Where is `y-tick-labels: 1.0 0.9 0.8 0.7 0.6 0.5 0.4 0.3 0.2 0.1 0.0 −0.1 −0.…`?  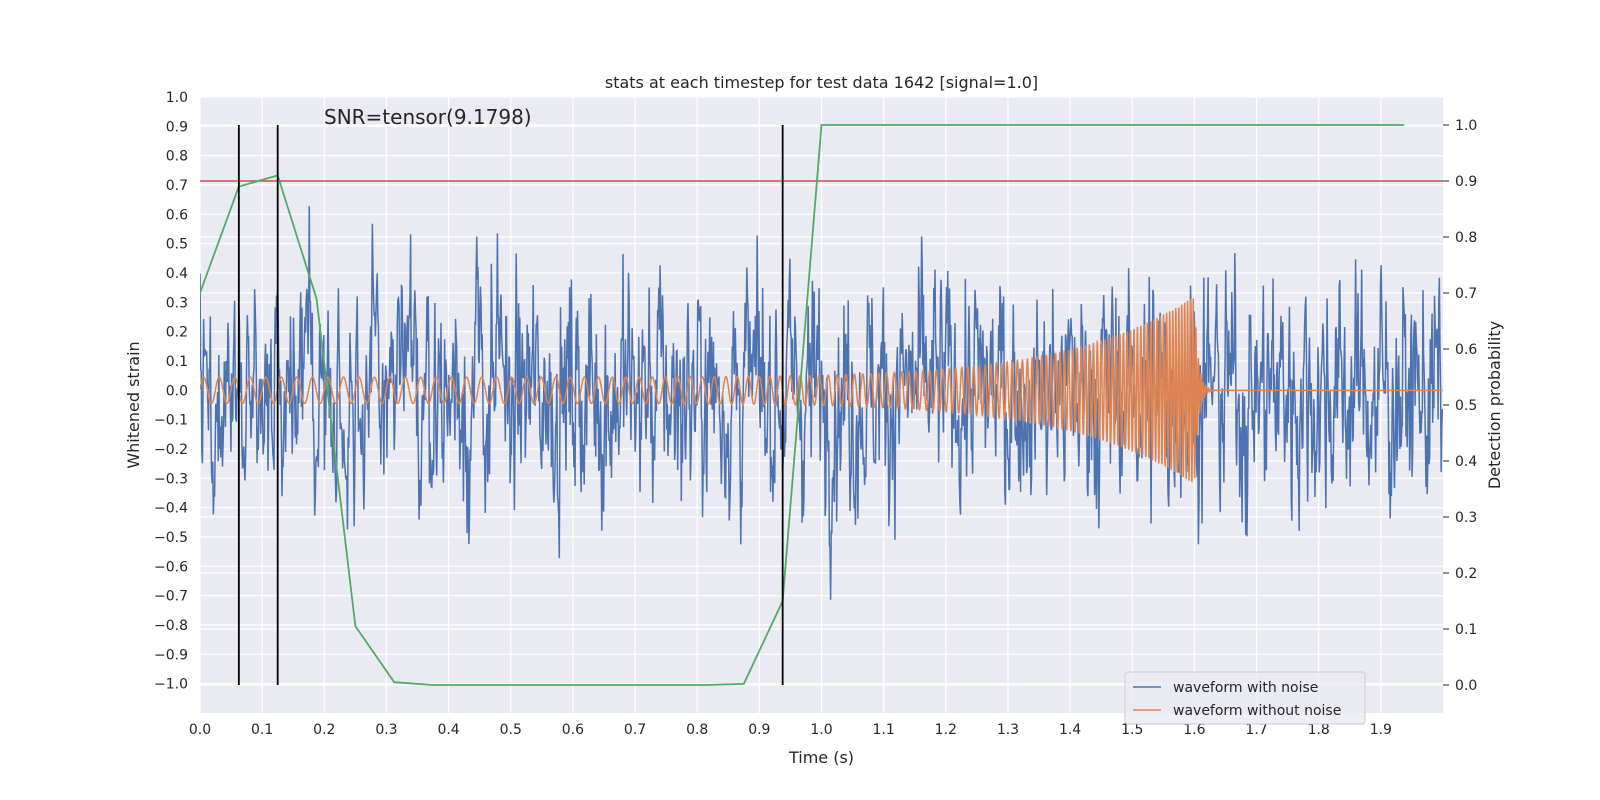 y-tick-labels: 1.0 0.9 0.8 0.7 0.6 0.5 0.4 0.3 0.2 0.1 0.0 −0.1 −0.… is located at coordinates (171, 391).